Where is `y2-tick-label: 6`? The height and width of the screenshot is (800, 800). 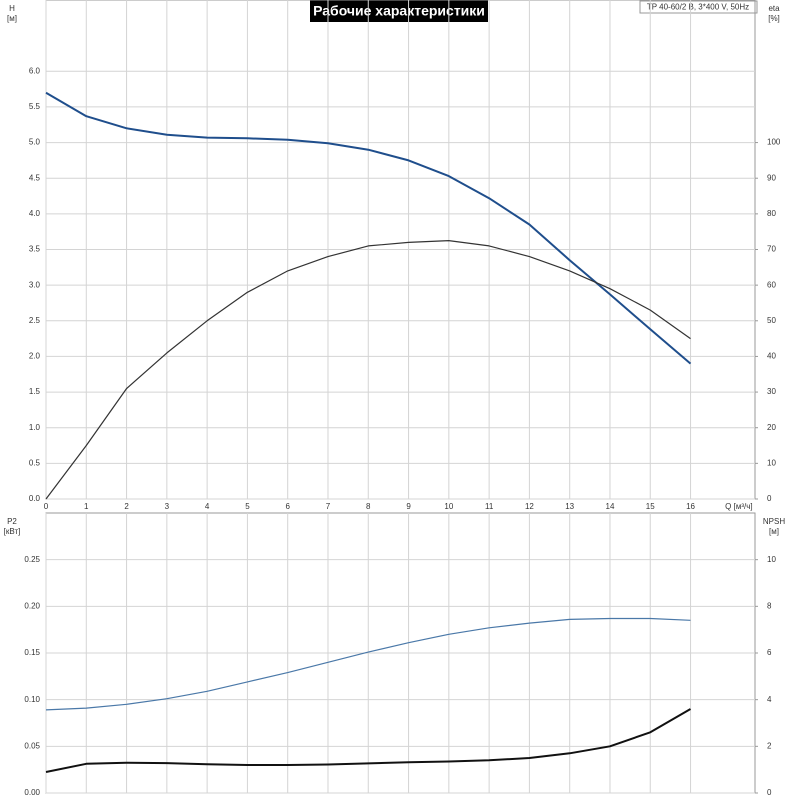 y2-tick-label: 6 is located at coordinates (769, 652).